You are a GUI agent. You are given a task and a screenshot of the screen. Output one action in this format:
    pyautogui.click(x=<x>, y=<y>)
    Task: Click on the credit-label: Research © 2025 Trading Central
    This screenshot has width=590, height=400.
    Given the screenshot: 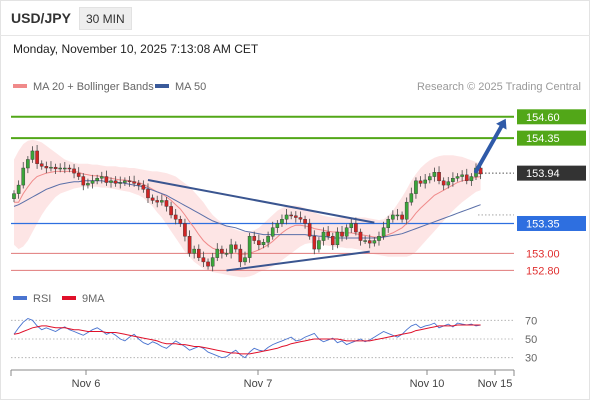 What is the action you would take?
    pyautogui.click(x=499, y=87)
    